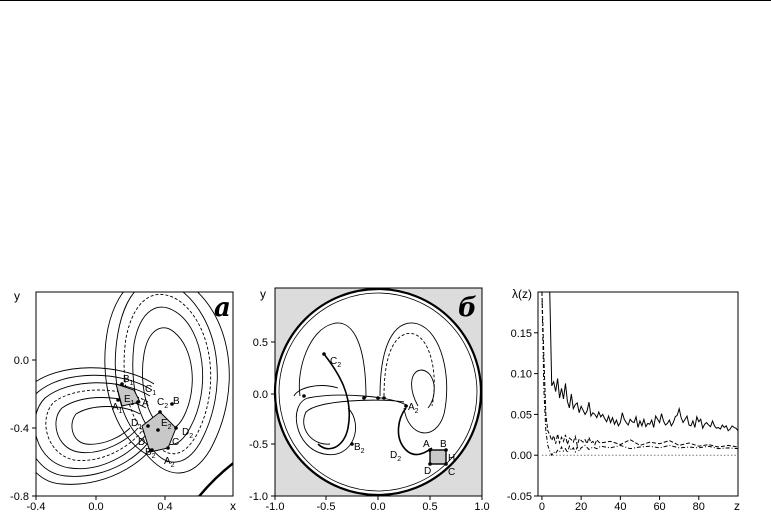 This screenshot has height=527, width=771. Describe the element at coordinates (128, 380) in the screenshot. I see `label-B1: B1` at that location.